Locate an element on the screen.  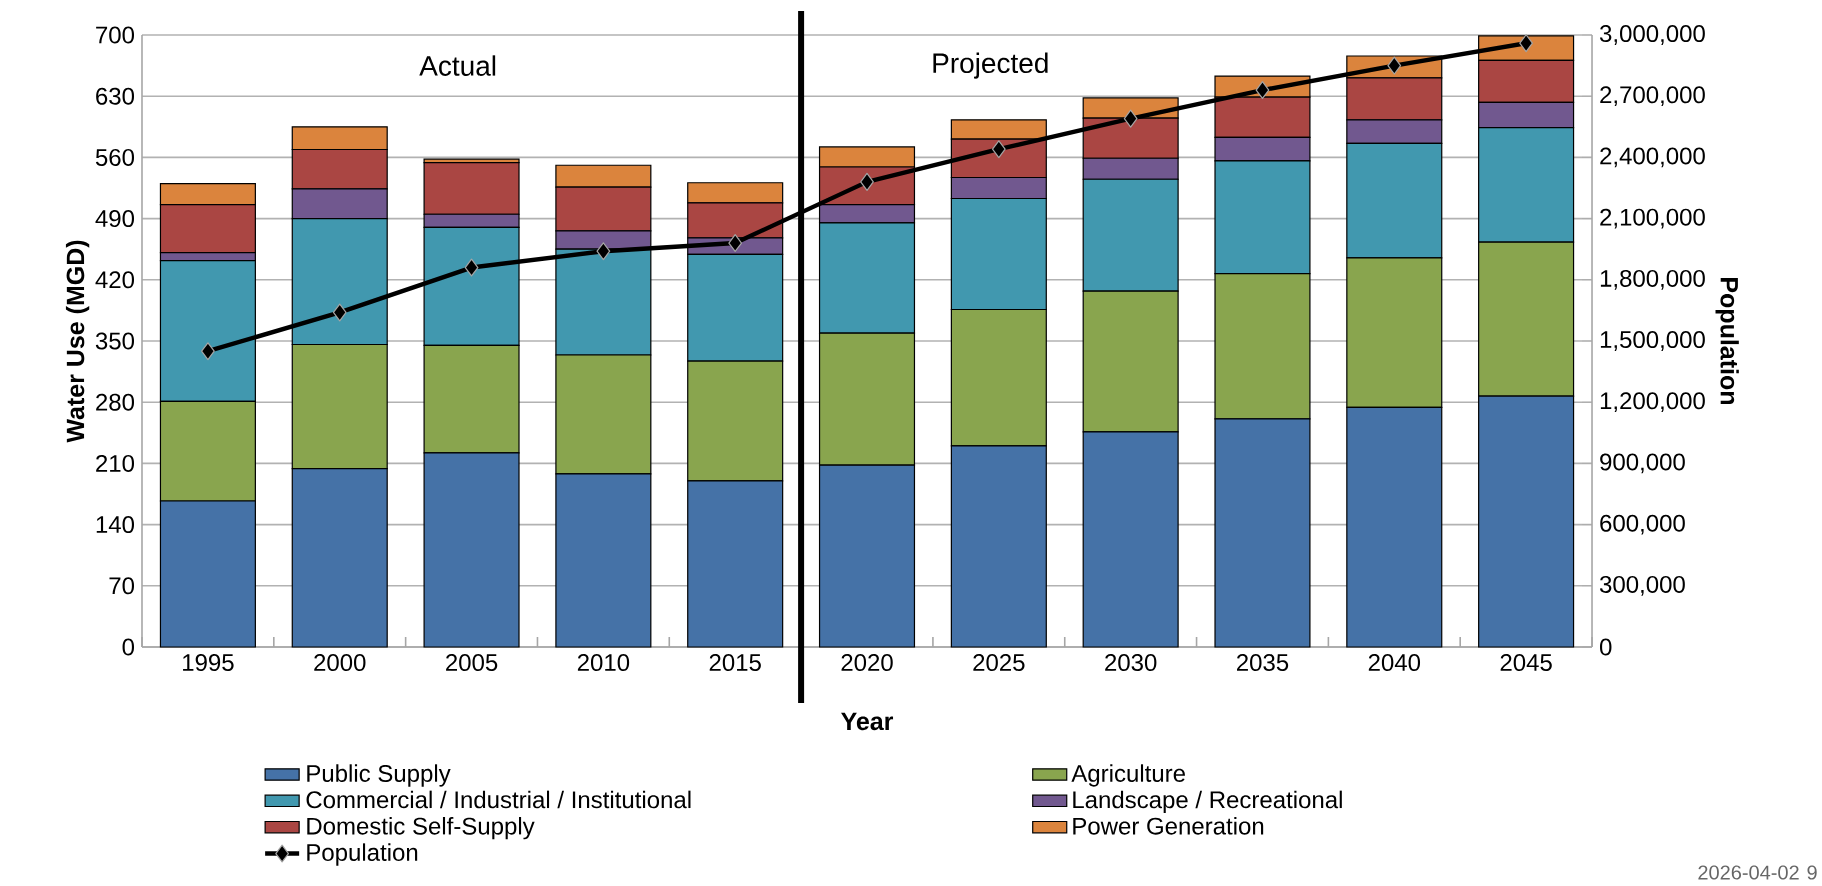
x-tick-label: 1995 is located at coordinates (208, 663).